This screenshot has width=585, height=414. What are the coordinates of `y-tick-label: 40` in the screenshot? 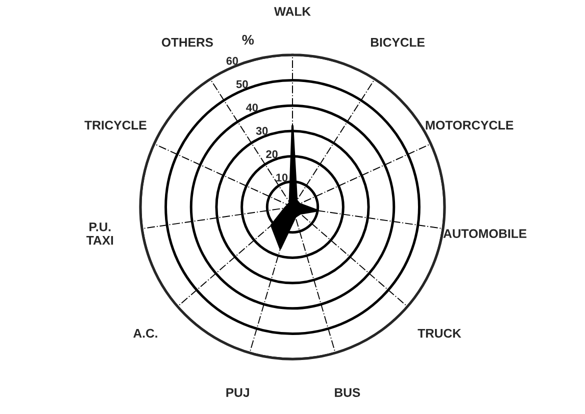 It's located at (252, 108).